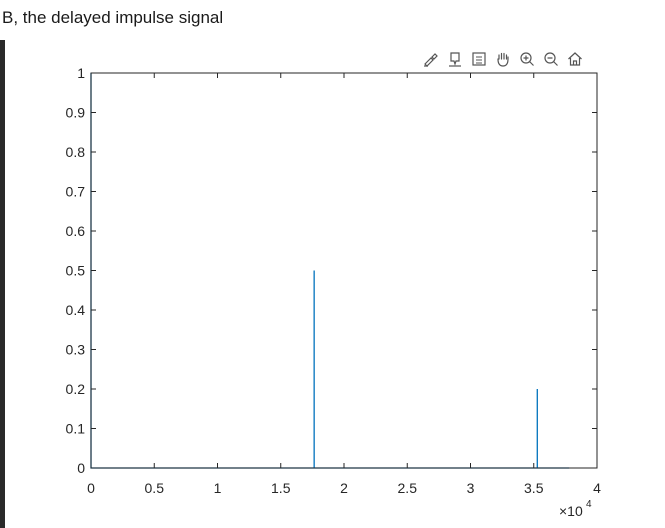 This screenshot has height=528, width=665. I want to click on x-tick-label: 2.5, so click(408, 488).